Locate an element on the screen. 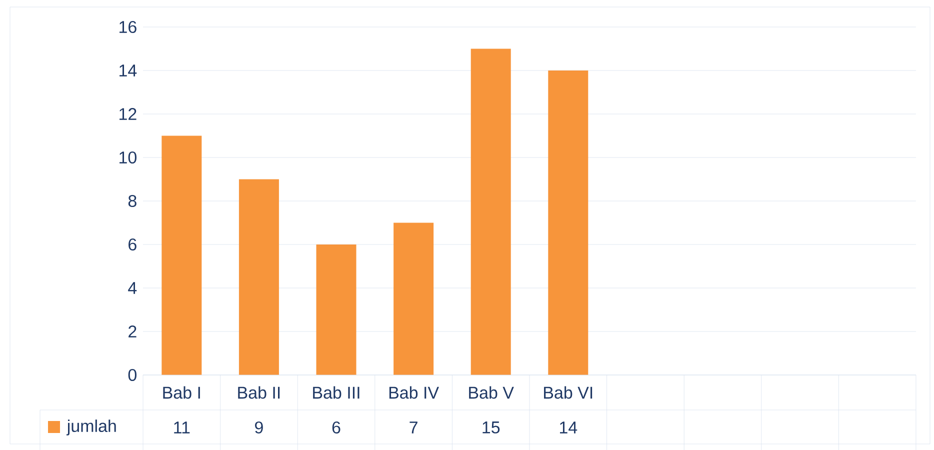 The image size is (934, 450). y-tick-label: 12 is located at coordinates (128, 114).